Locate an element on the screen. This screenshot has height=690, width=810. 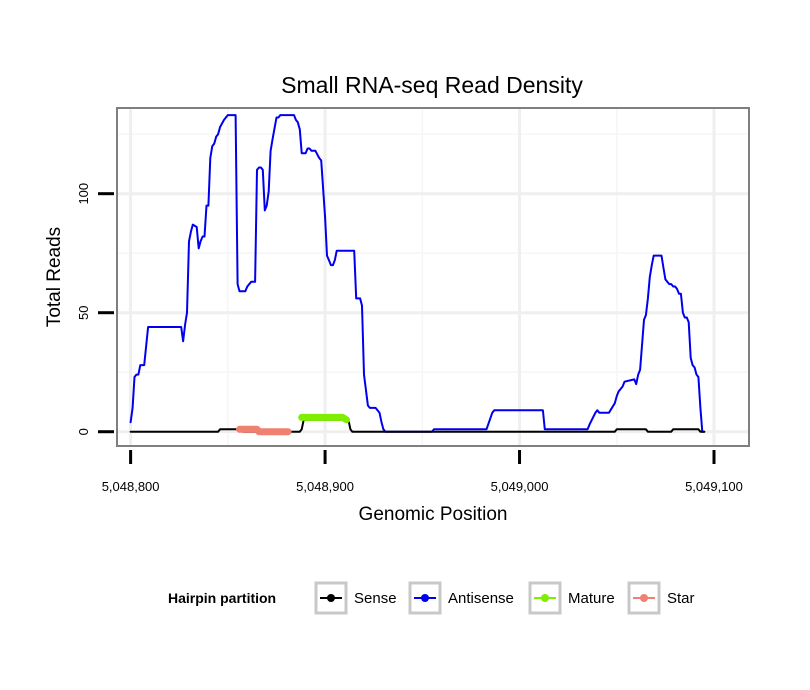
legend-label: Star is located at coordinates (681, 598).